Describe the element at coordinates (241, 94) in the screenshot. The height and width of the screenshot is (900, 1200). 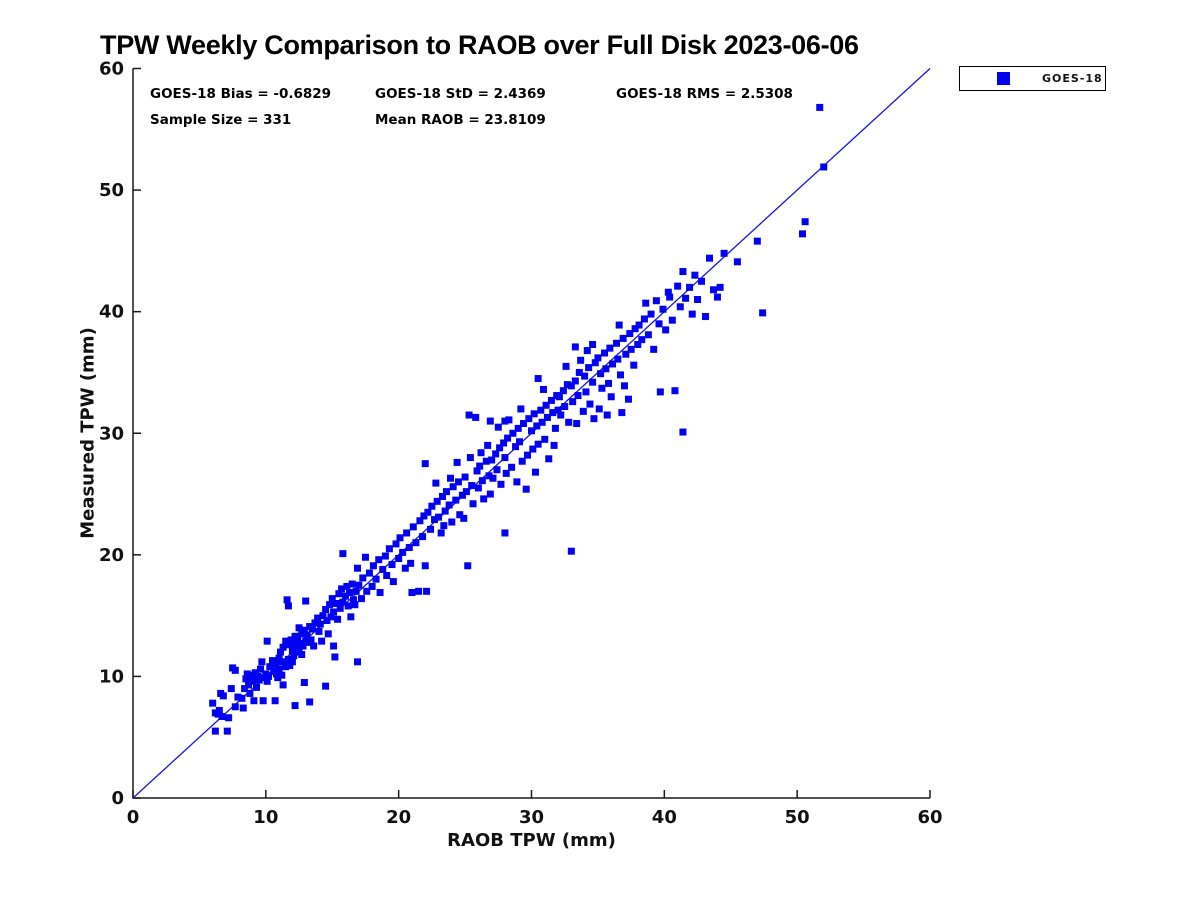
I see `stat-bias: GOES-18 Bias = -0.6829` at that location.